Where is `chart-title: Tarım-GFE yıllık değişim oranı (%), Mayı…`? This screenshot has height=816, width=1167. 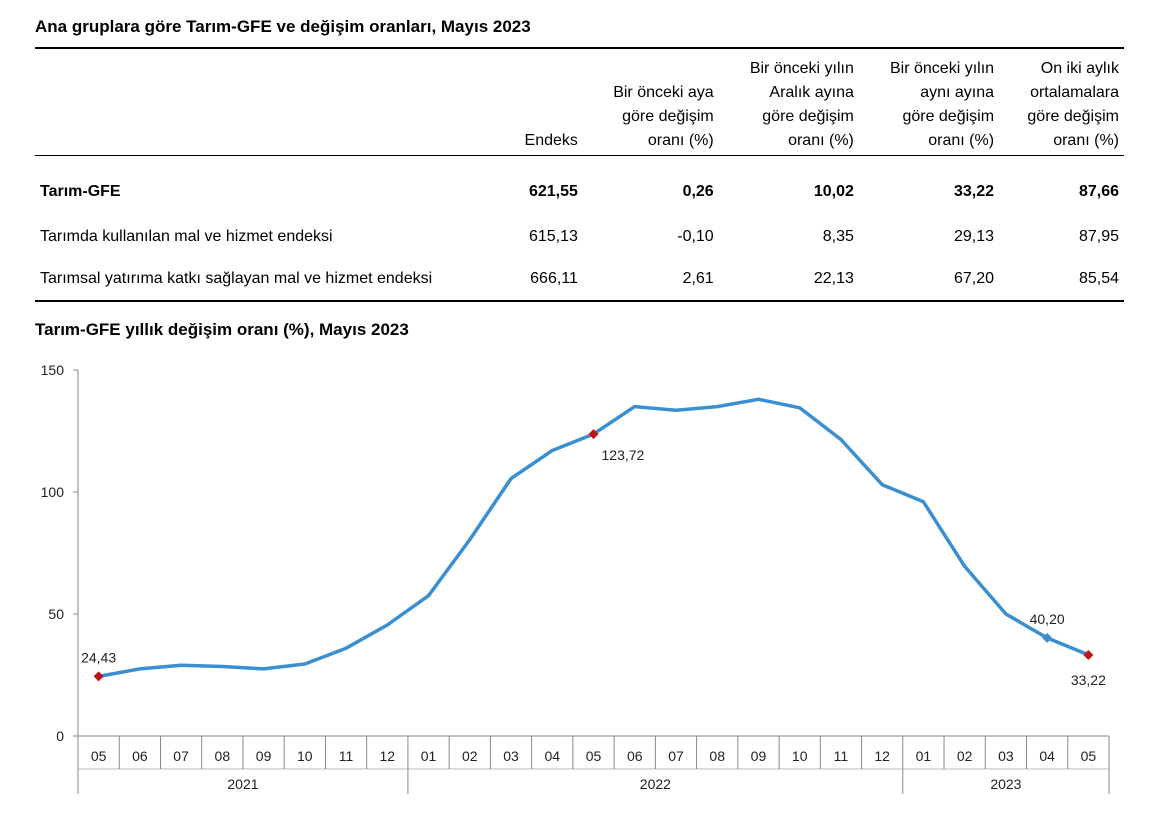
chart-title: Tarım-GFE yıllık değişim oranı (%), Mayı… is located at coordinates (222, 329).